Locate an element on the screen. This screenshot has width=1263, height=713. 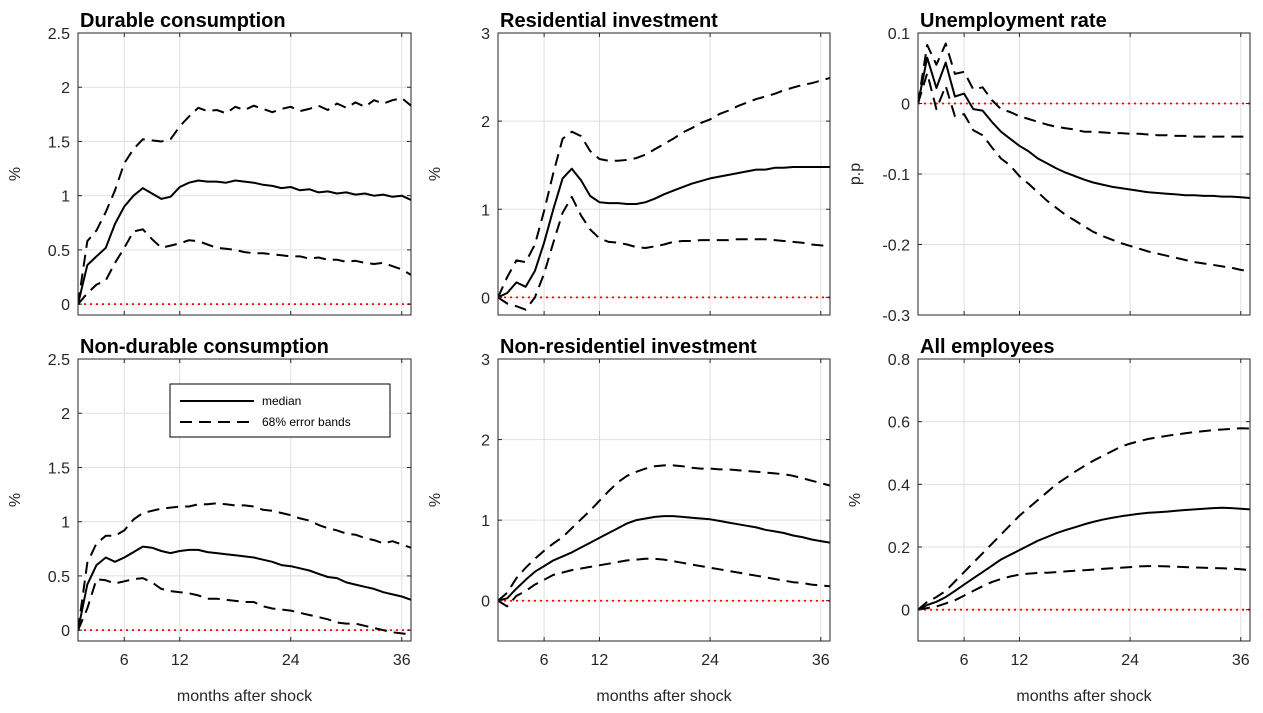
panel-title: Durable consumption is located at coordinates (183, 21).